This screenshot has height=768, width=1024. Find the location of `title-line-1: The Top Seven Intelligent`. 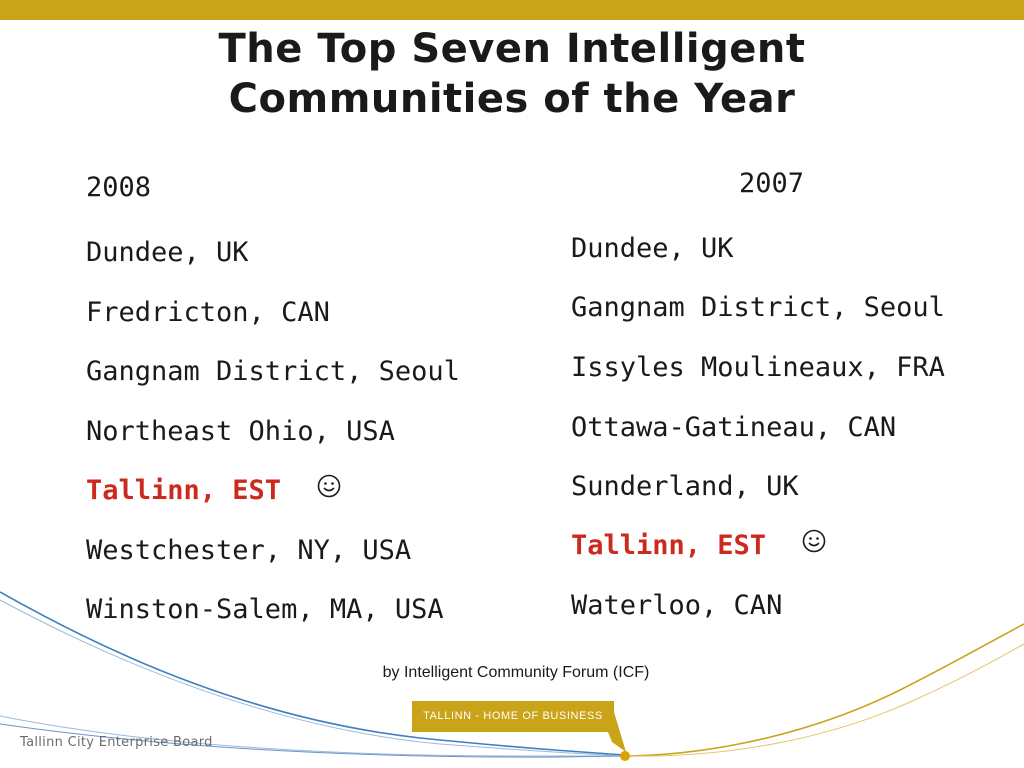

title-line-1: The Top Seven Intelligent is located at coordinates (512, 49).